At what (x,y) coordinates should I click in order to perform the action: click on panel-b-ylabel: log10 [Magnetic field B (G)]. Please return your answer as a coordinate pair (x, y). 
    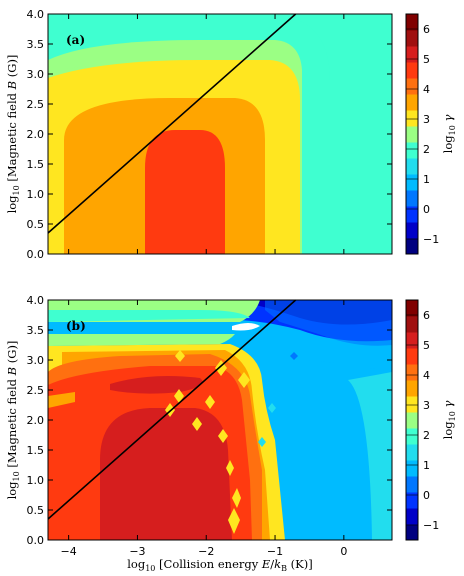
    Looking at the image, I should click on (13, 420).